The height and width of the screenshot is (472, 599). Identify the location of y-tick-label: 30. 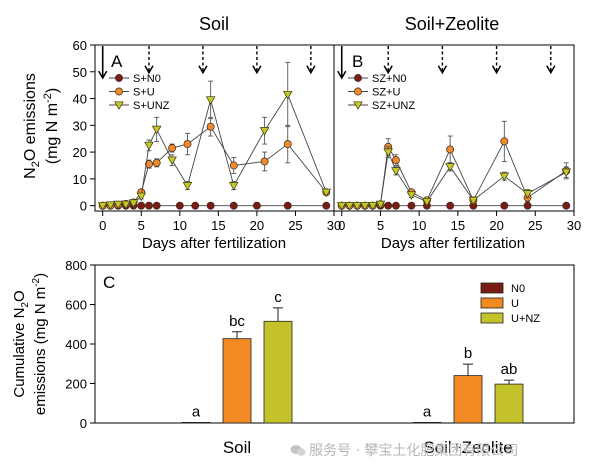
(80, 125).